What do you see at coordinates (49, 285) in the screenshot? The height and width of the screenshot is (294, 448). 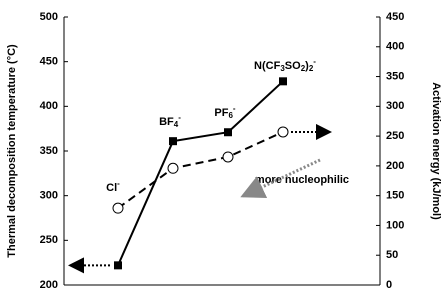 I see `y-tick-label: 200` at bounding box center [49, 285].